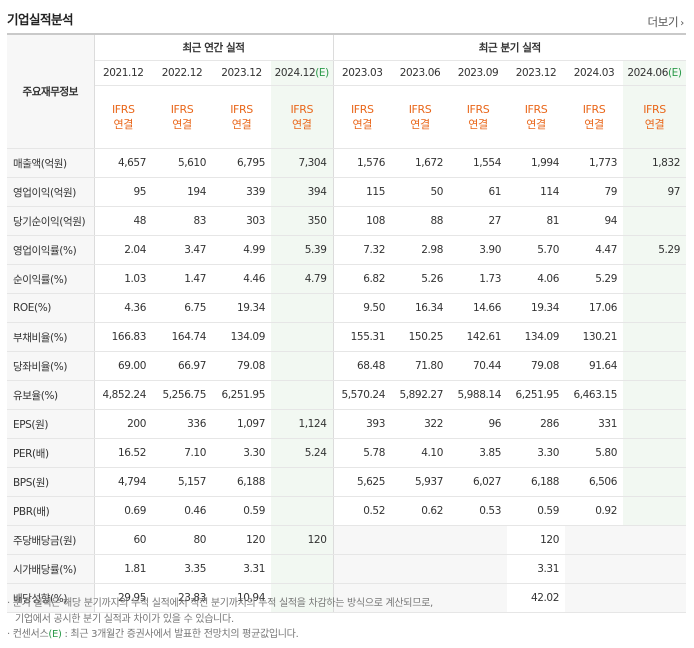 Image resolution: width=694 pixels, height=648 pixels. What do you see at coordinates (536, 395) in the screenshot?
I see `table-cell: 6,251.95` at bounding box center [536, 395].